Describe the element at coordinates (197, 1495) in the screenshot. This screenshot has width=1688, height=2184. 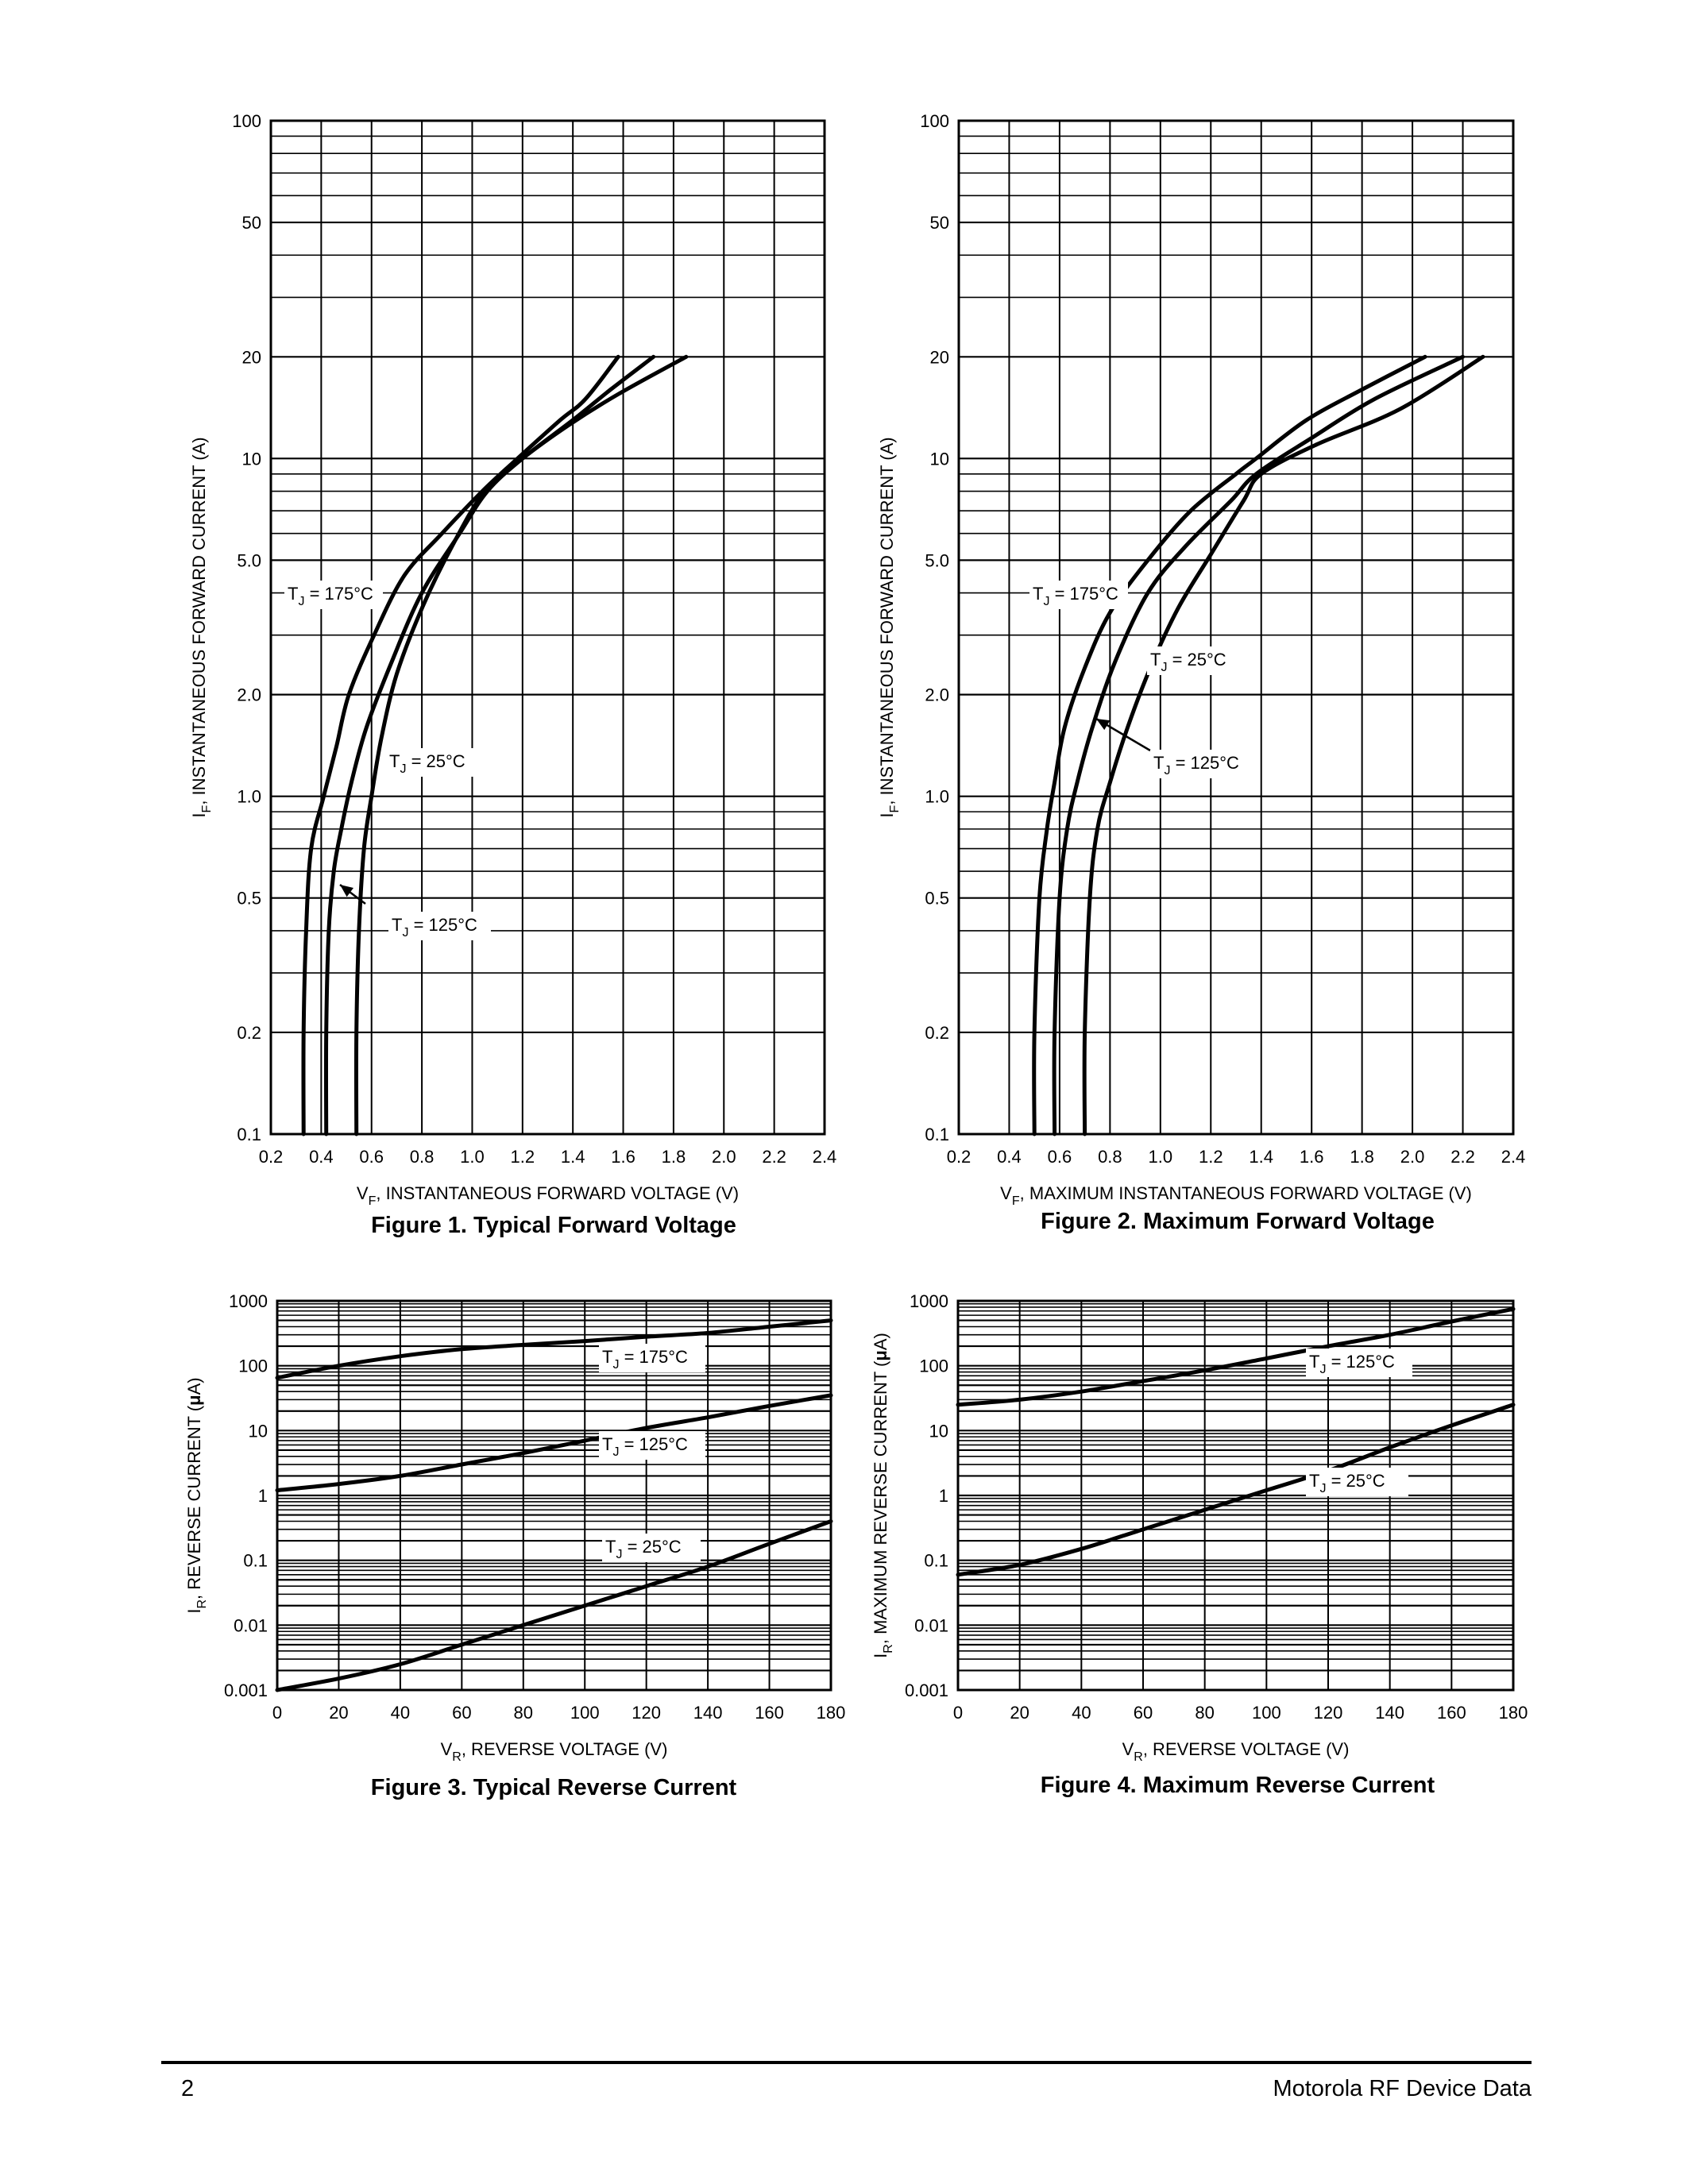
I see `y-axis-label: IR, REVERSE CURRENT (μA)` at that location.